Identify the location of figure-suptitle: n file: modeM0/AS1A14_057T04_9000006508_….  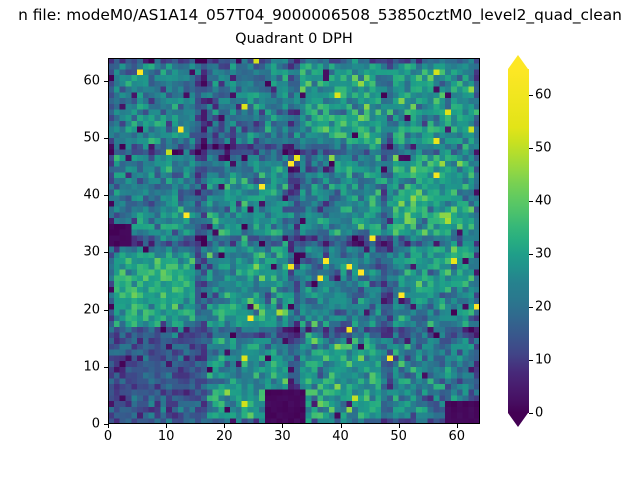
(320, 15).